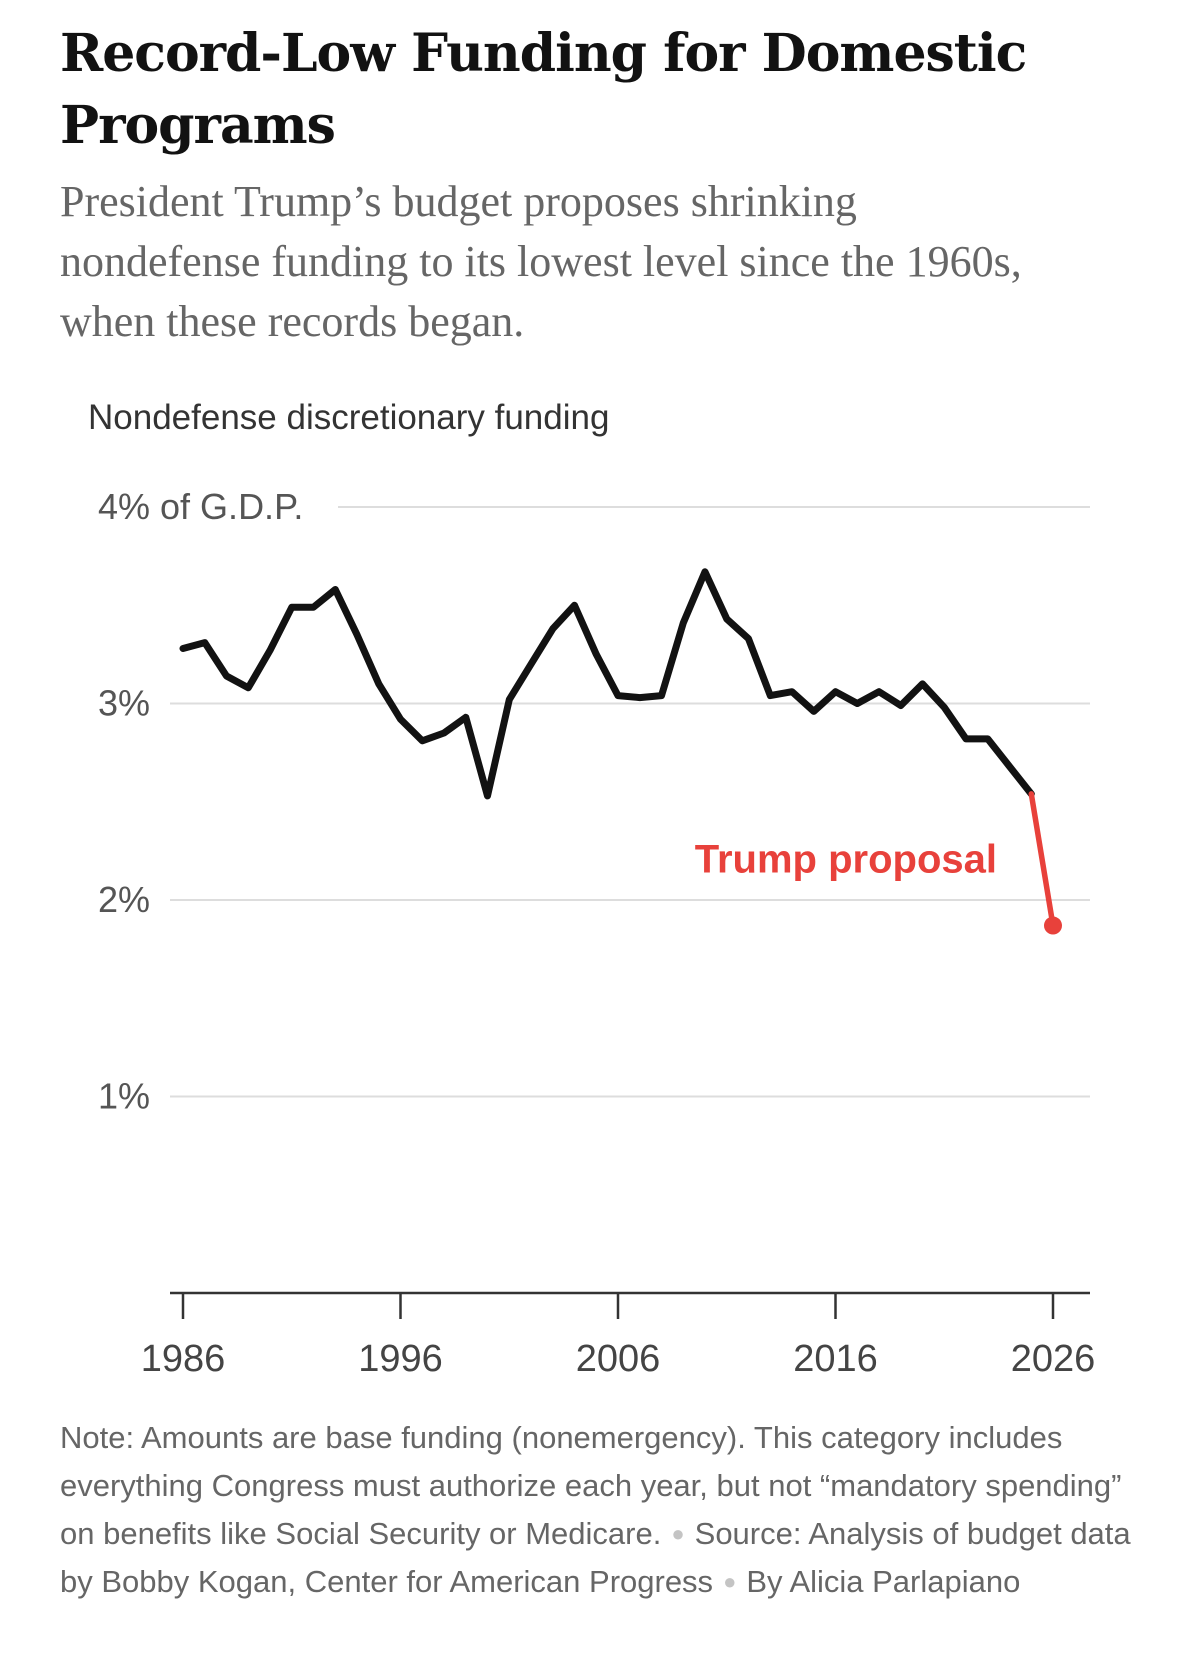 This screenshot has height=1667, width=1179. What do you see at coordinates (1053, 925) in the screenshot?
I see `trump-proposal-endpoint` at bounding box center [1053, 925].